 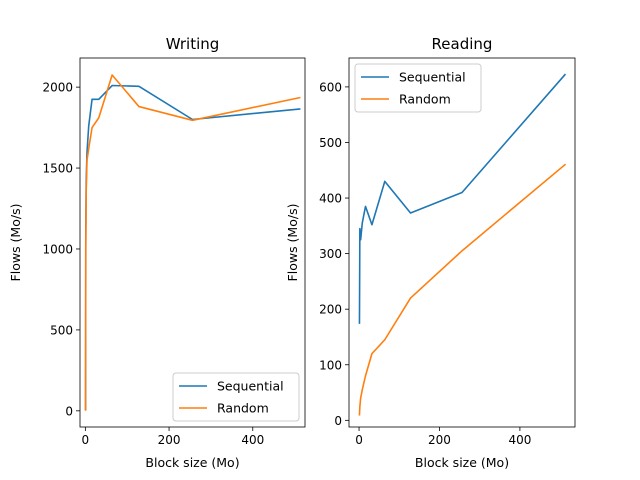 What do you see at coordinates (57, 249) in the screenshot?
I see `y-tick-label: 1000` at bounding box center [57, 249].